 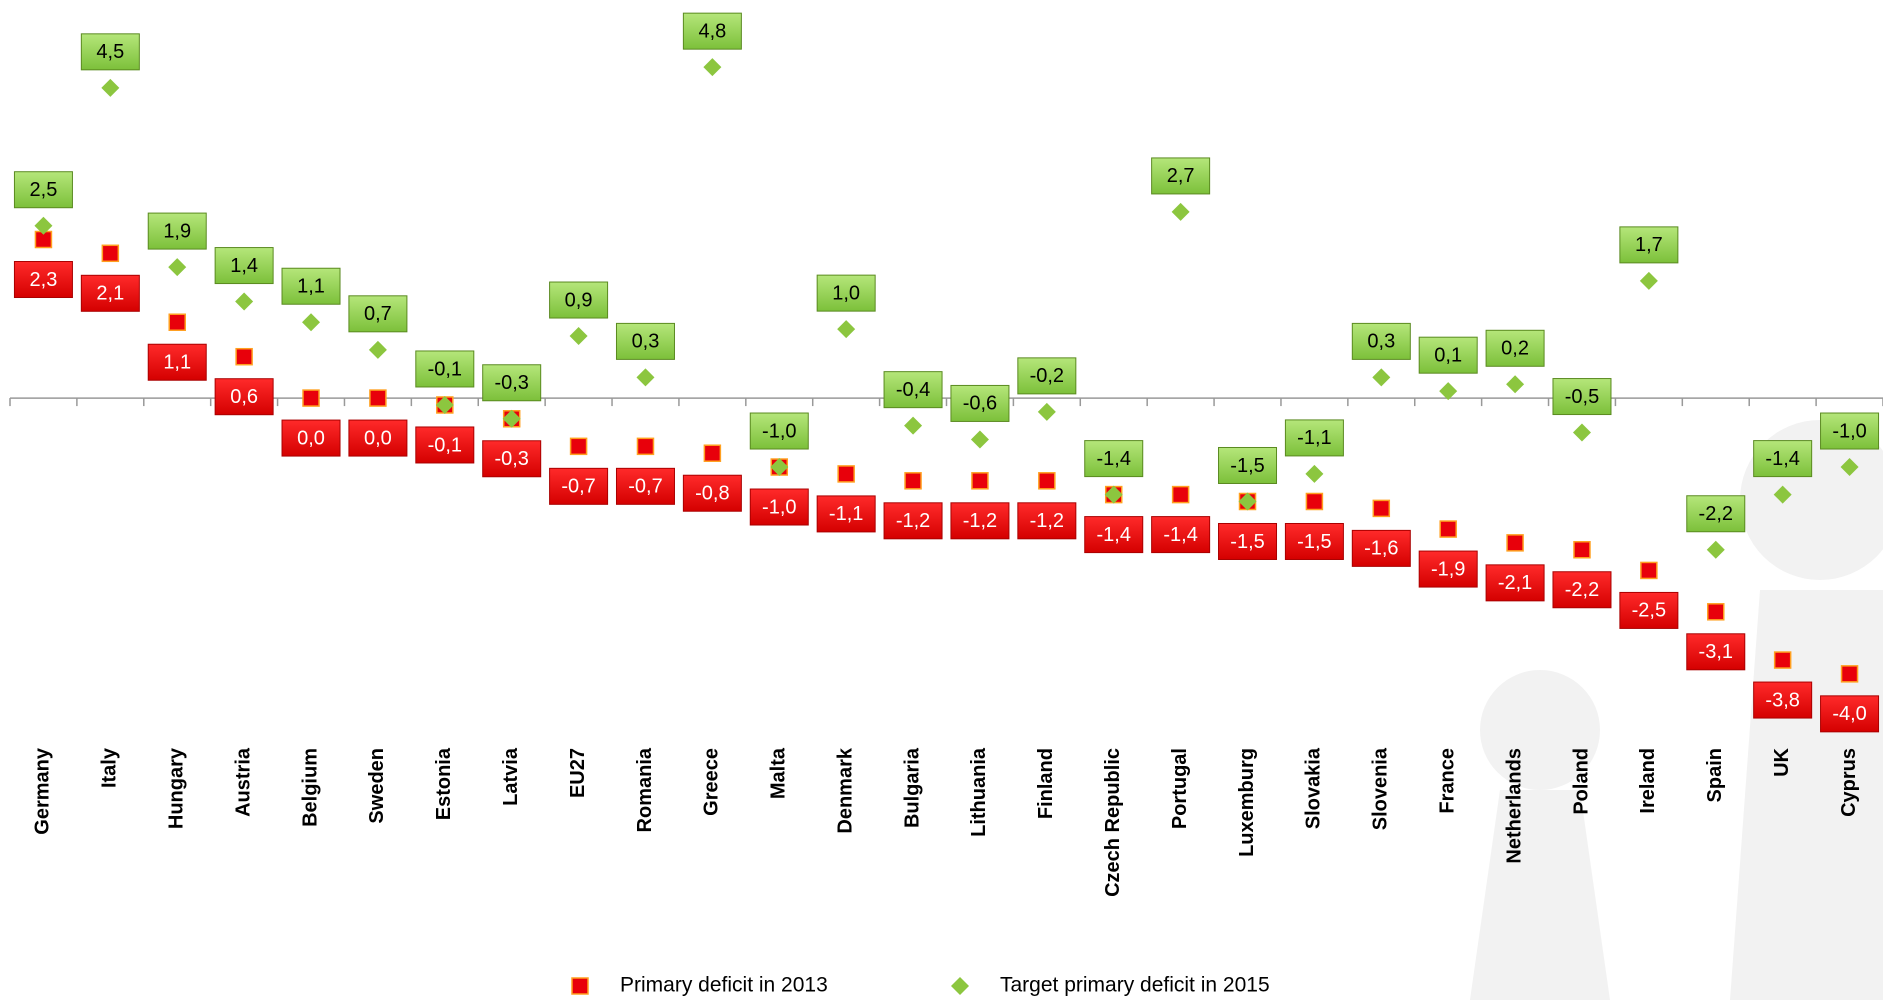 What do you see at coordinates (712, 782) in the screenshot?
I see `x-tick-label: Greece` at bounding box center [712, 782].